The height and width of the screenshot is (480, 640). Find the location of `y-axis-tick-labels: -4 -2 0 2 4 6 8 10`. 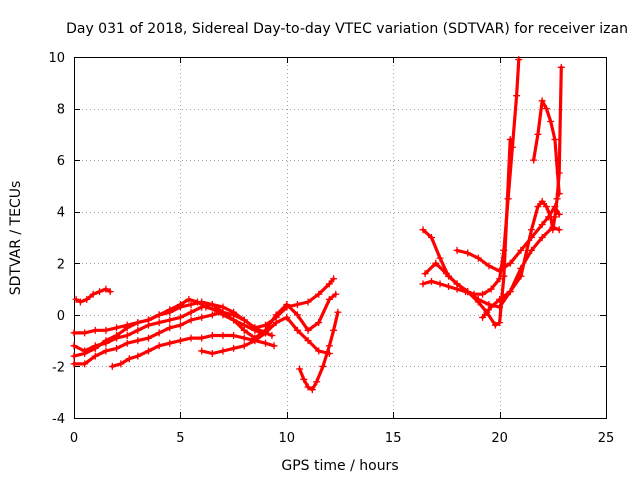

y-axis-tick-labels: -4 -2 0 2 4 6 8 10 is located at coordinates (56, 239).